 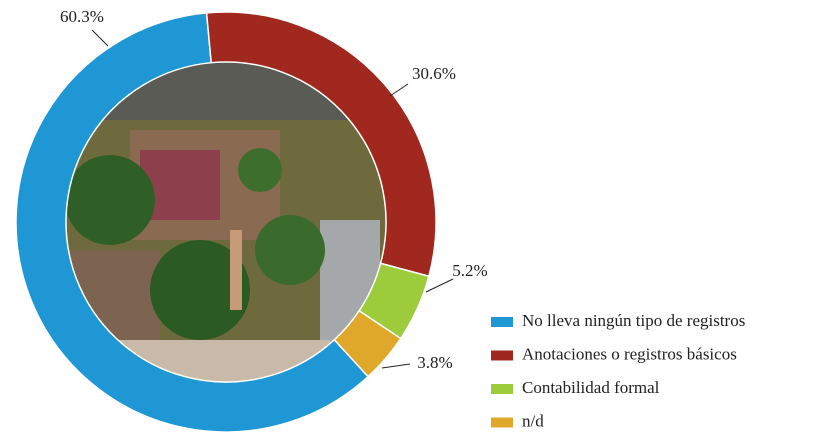 I want to click on legend-label: n/d, so click(x=533, y=420).